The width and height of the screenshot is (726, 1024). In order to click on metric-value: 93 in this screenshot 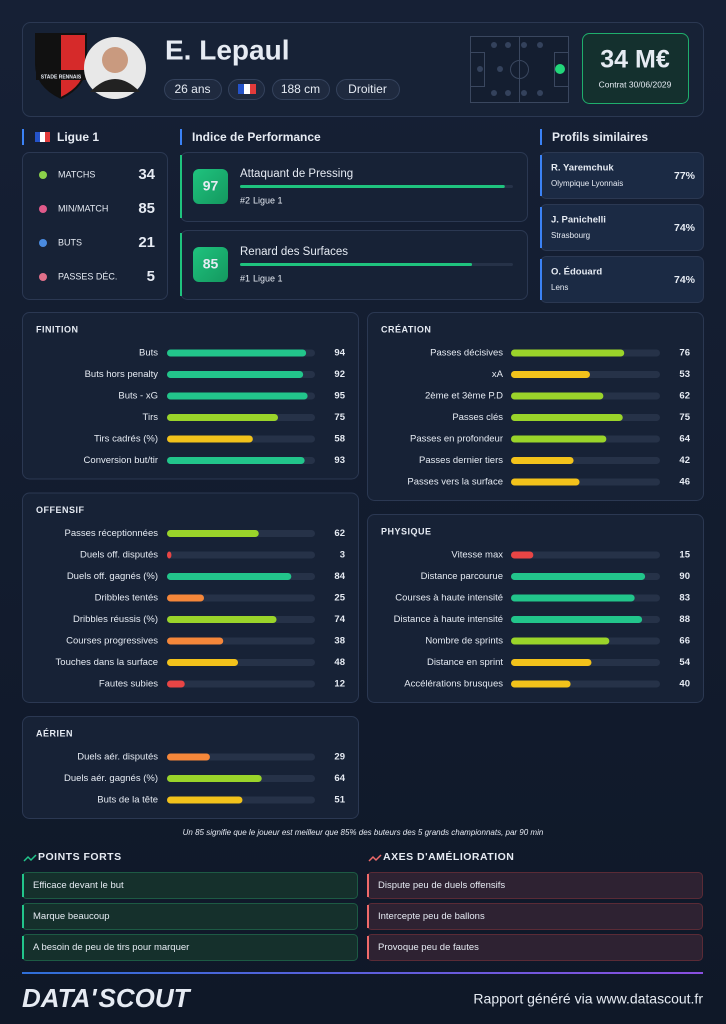, I will do `click(339, 460)`.